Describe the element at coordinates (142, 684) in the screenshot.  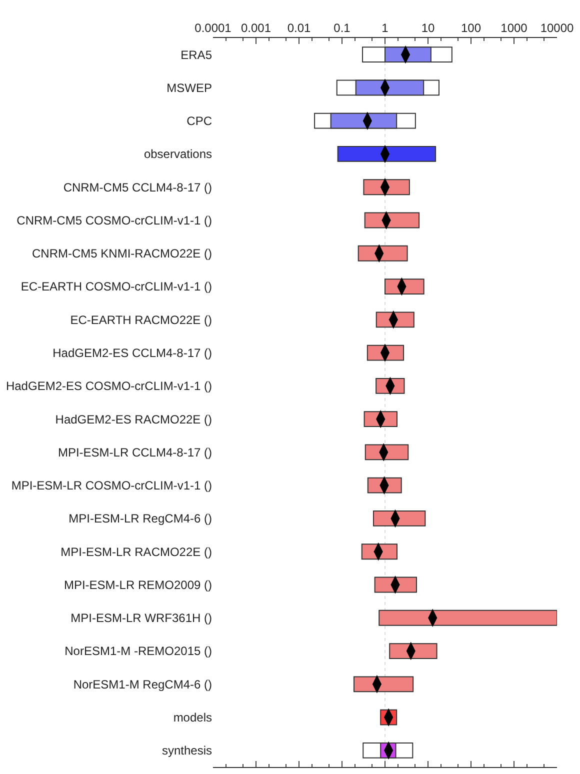
I see `y-tick-label: NorESM1-M RegCM4-6 ()` at that location.